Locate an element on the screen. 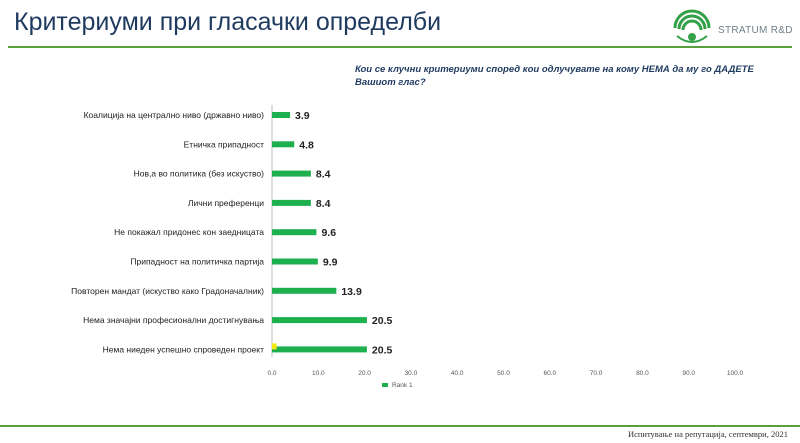  category-label: Нов,а во политика (без искуство) is located at coordinates (199, 174).